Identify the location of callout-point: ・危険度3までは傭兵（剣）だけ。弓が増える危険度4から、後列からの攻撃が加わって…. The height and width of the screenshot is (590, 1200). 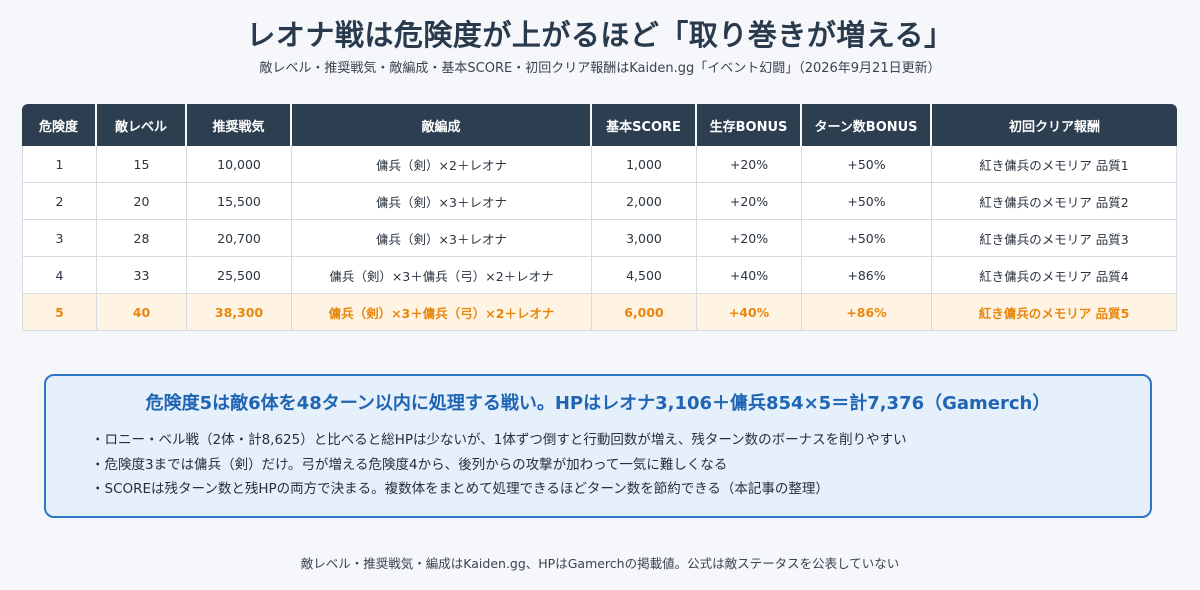
(409, 464).